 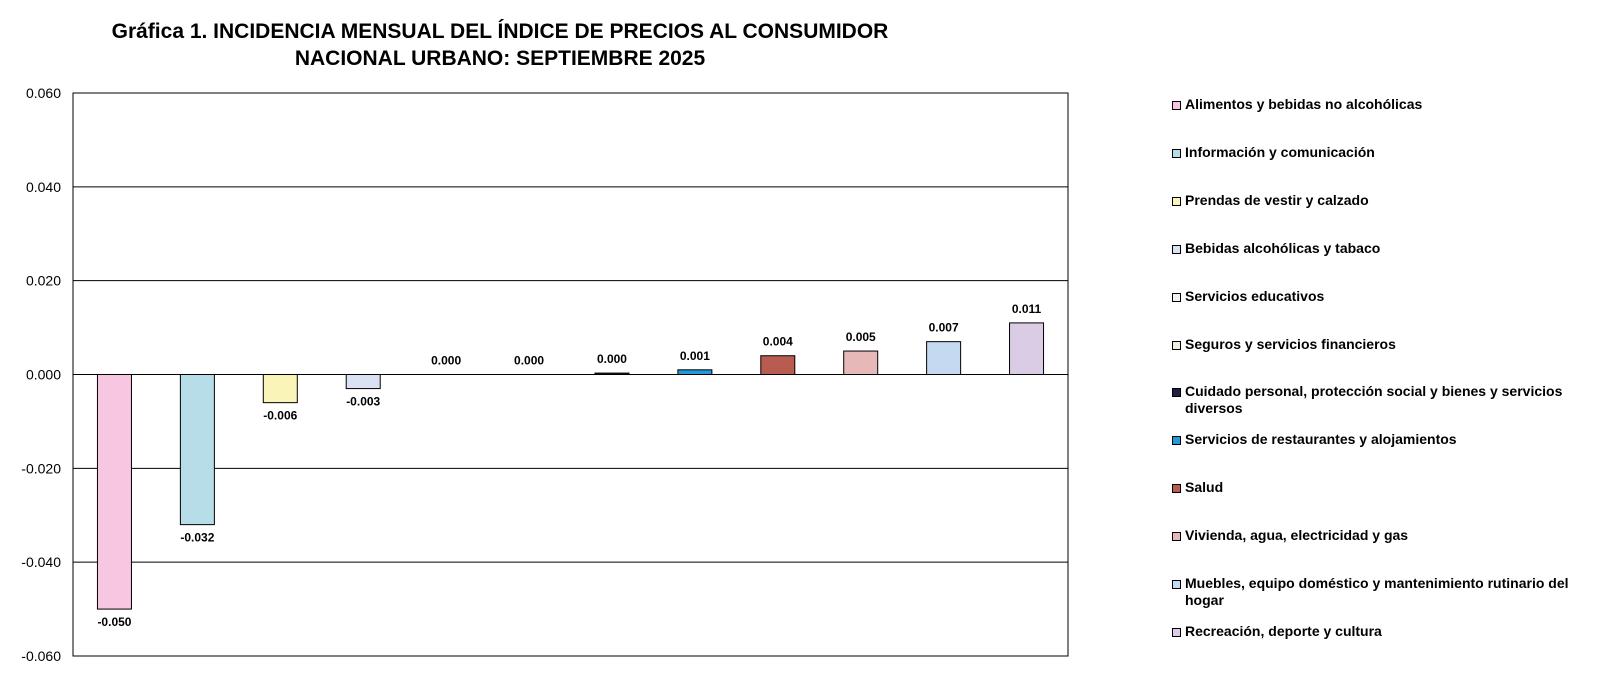 I want to click on legend-label: Servicios de restaurantes y alojamientos, so click(x=1321, y=439).